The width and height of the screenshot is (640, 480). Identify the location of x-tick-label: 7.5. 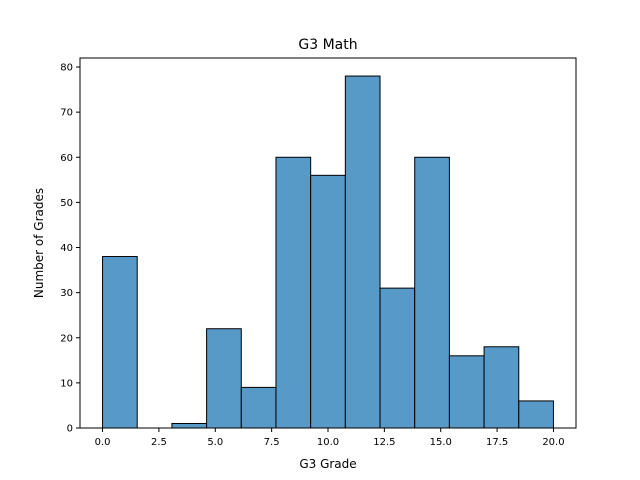
(272, 442).